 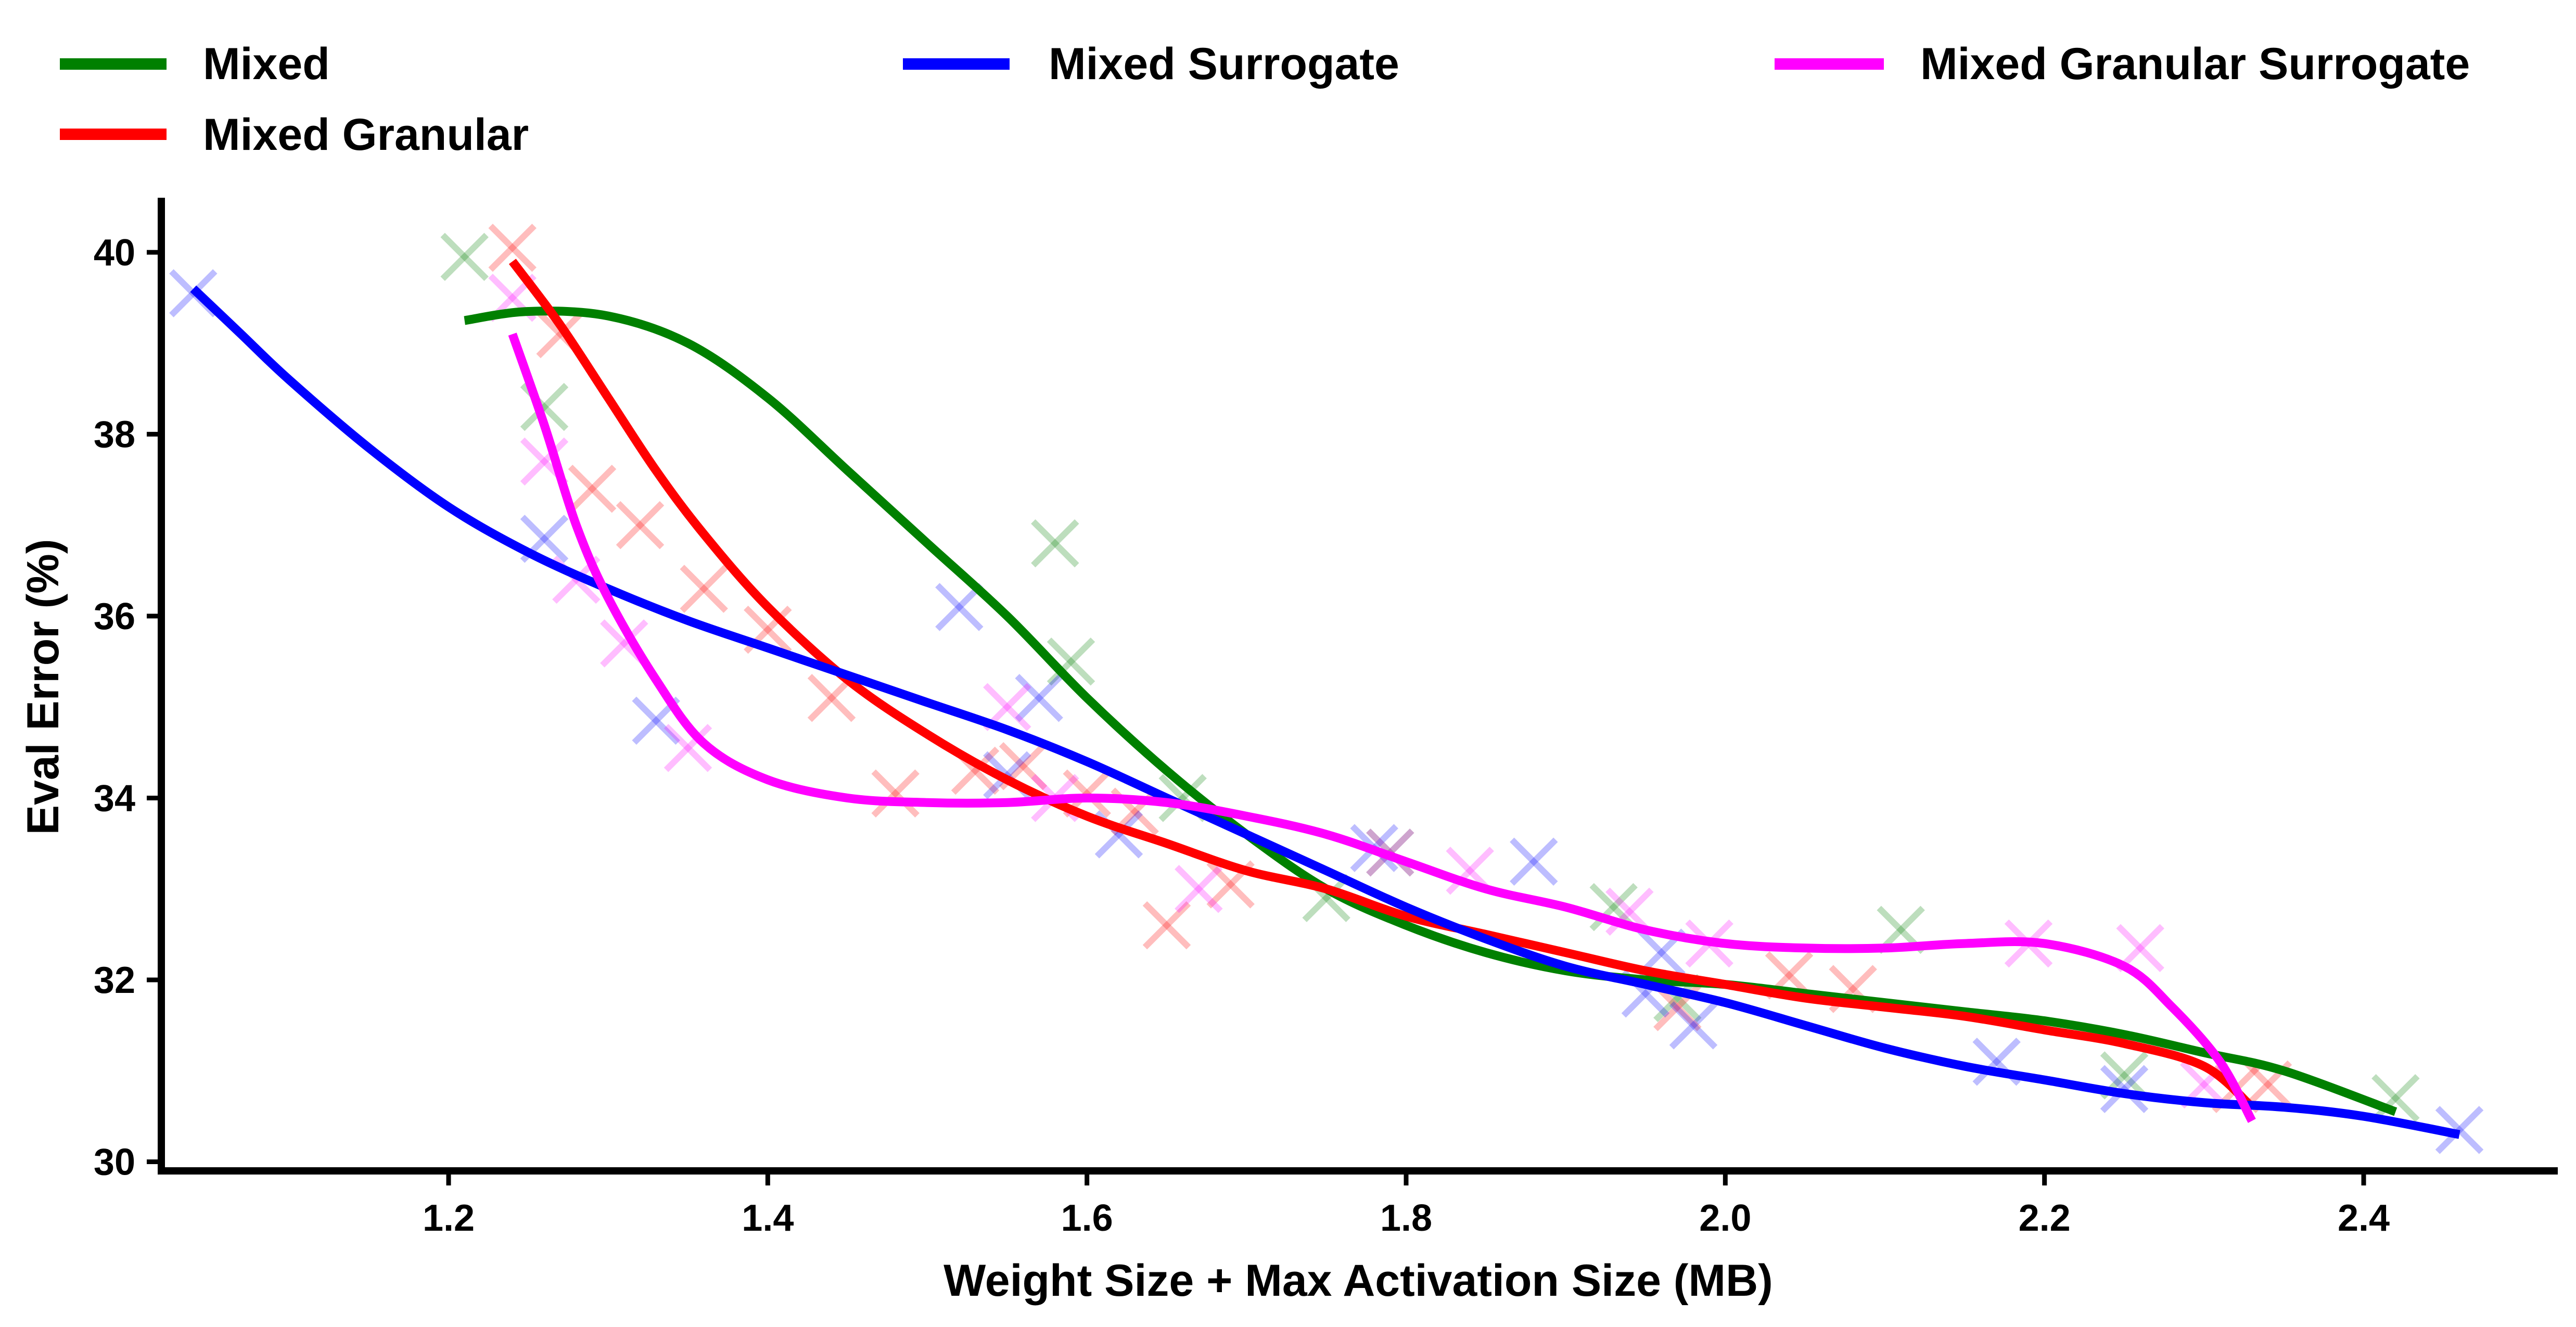 What do you see at coordinates (1087, 1218) in the screenshot?
I see `x-tick-label: 1.6` at bounding box center [1087, 1218].